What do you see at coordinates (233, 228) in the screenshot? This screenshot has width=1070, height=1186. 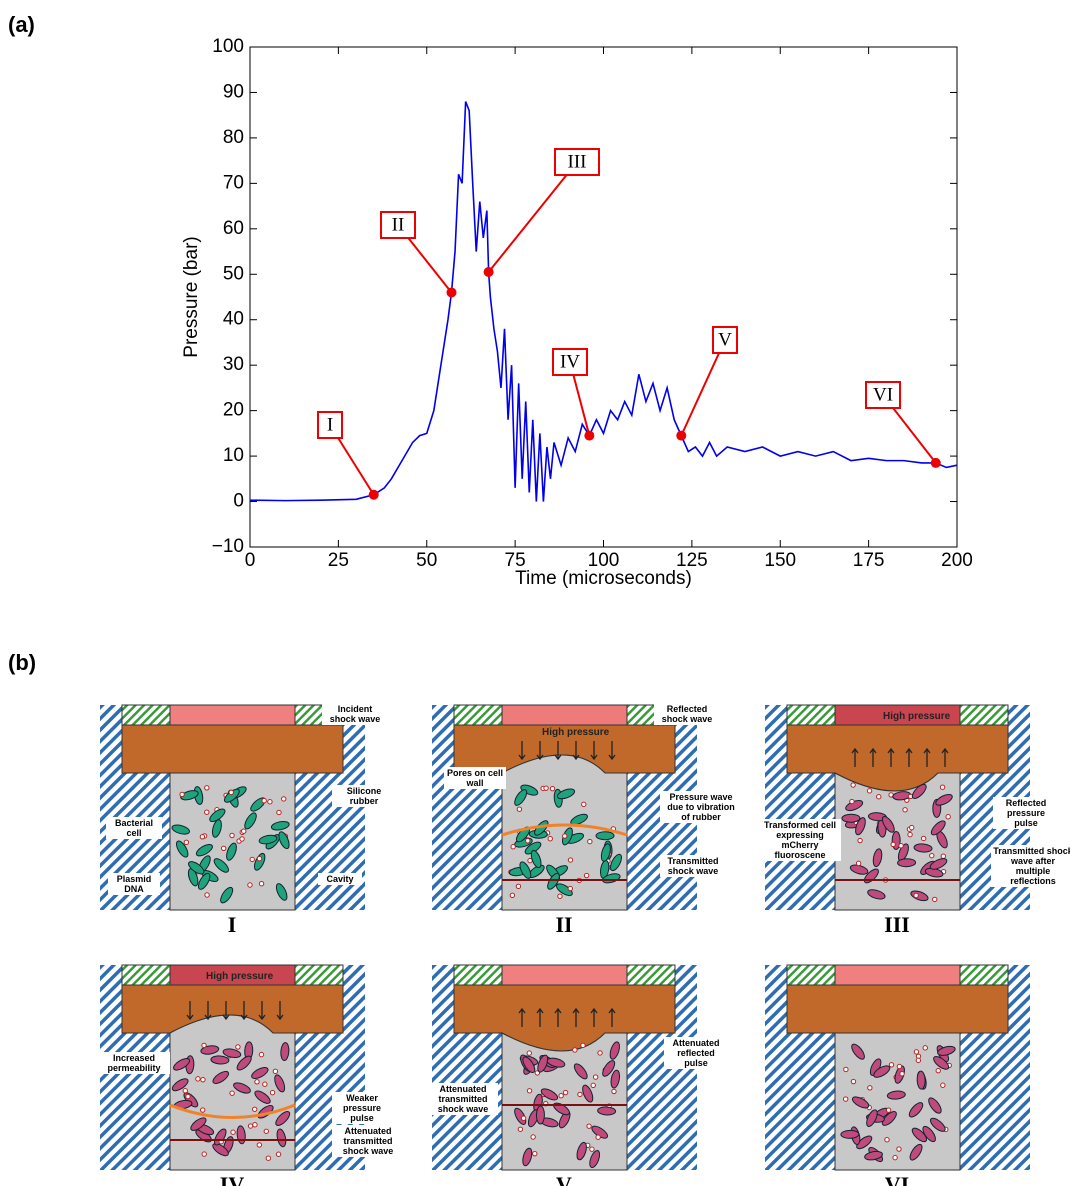 I see `y-tick-label: 60` at bounding box center [233, 228].